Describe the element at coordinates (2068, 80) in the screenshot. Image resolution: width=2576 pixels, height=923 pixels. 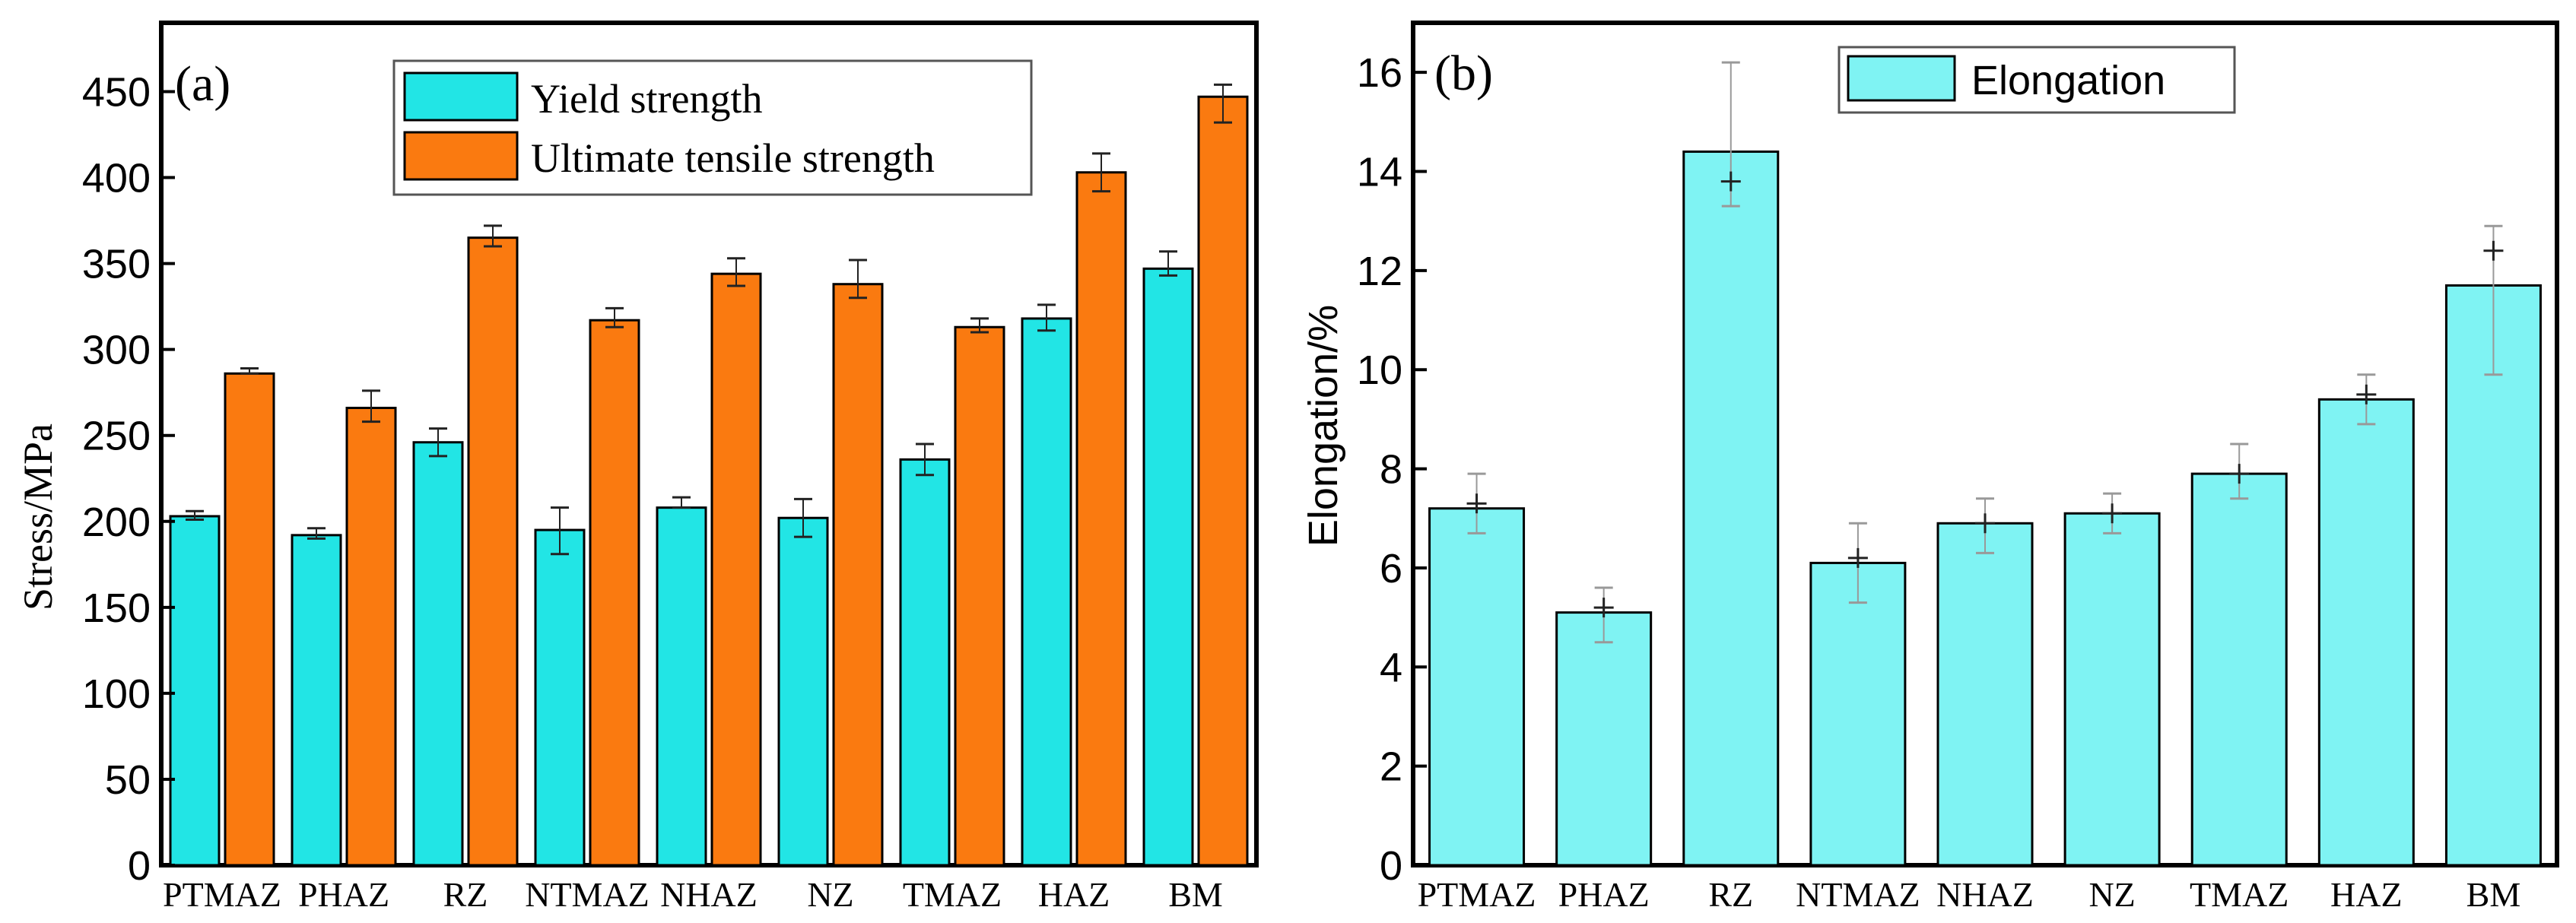
I see `legend-label-elongation: Elongation` at that location.